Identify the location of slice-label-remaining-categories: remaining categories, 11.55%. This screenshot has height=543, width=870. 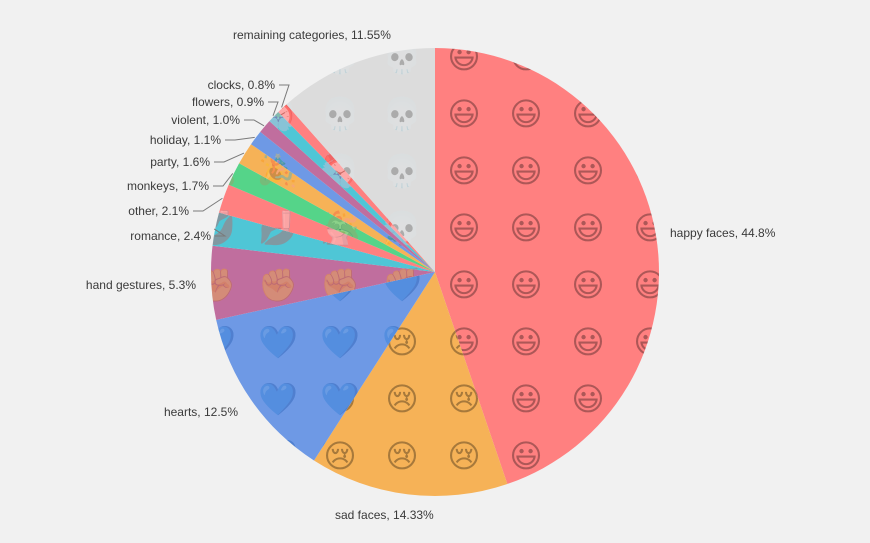
(312, 35).